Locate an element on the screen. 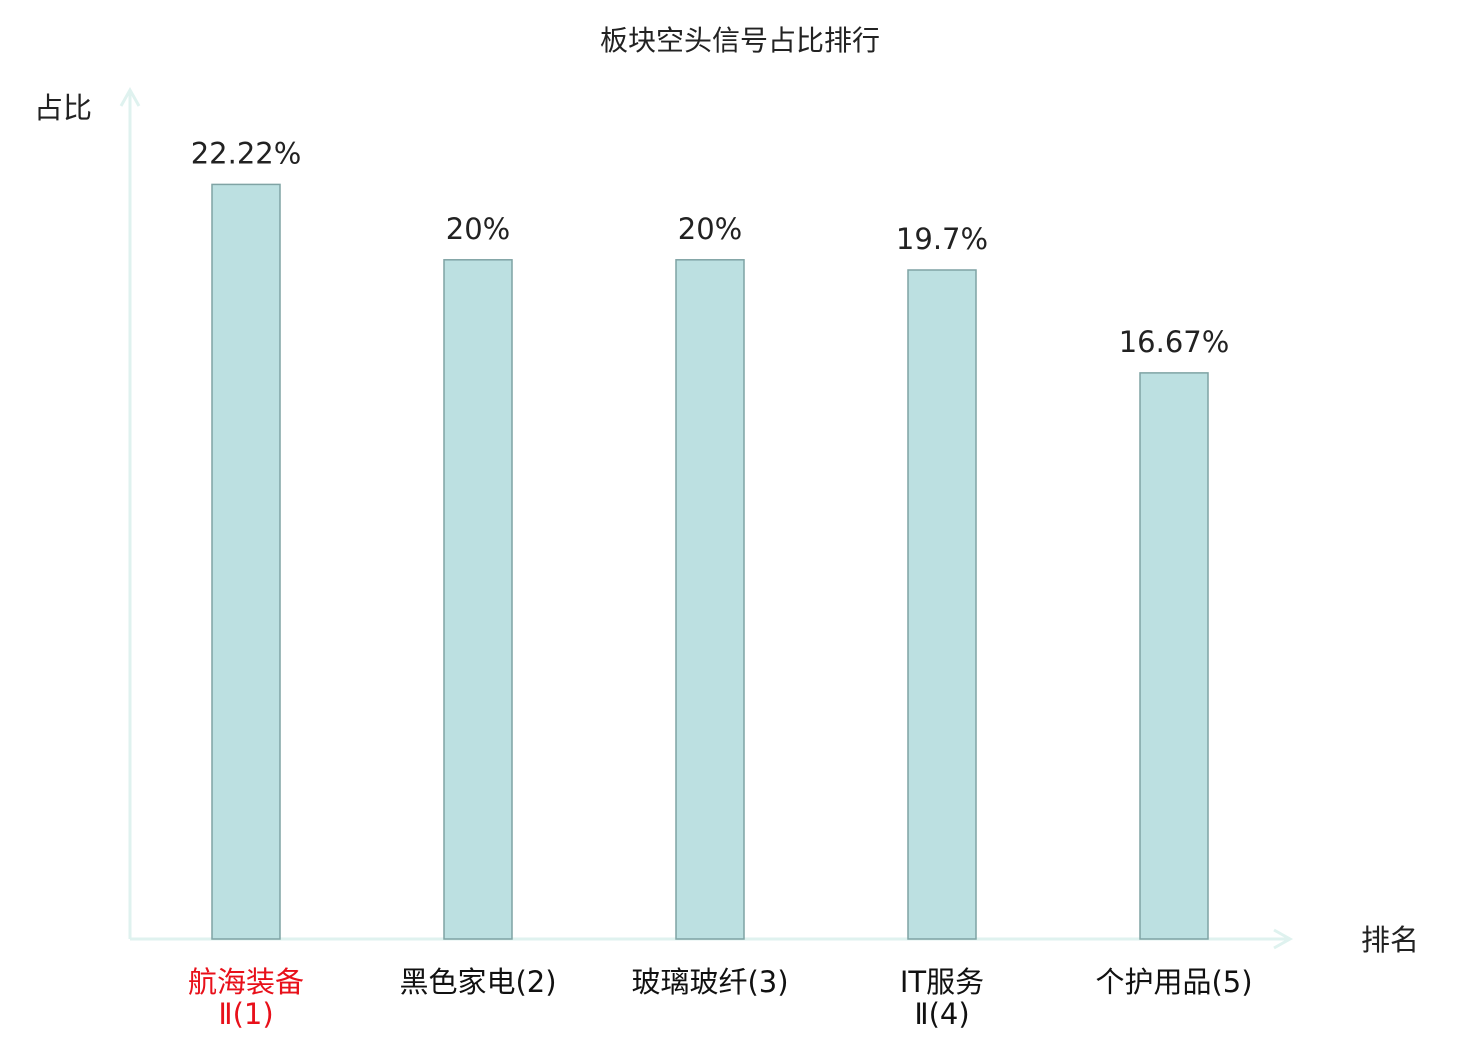 This screenshot has height=1040, width=1480. y-axis-arrow is located at coordinates (130, 96).